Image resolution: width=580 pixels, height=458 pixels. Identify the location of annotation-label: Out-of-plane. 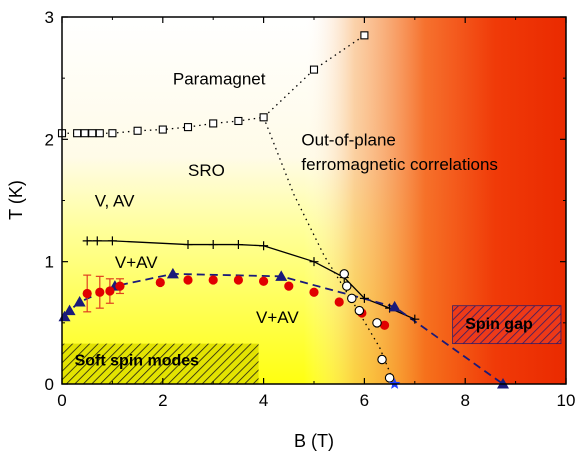
(348, 139).